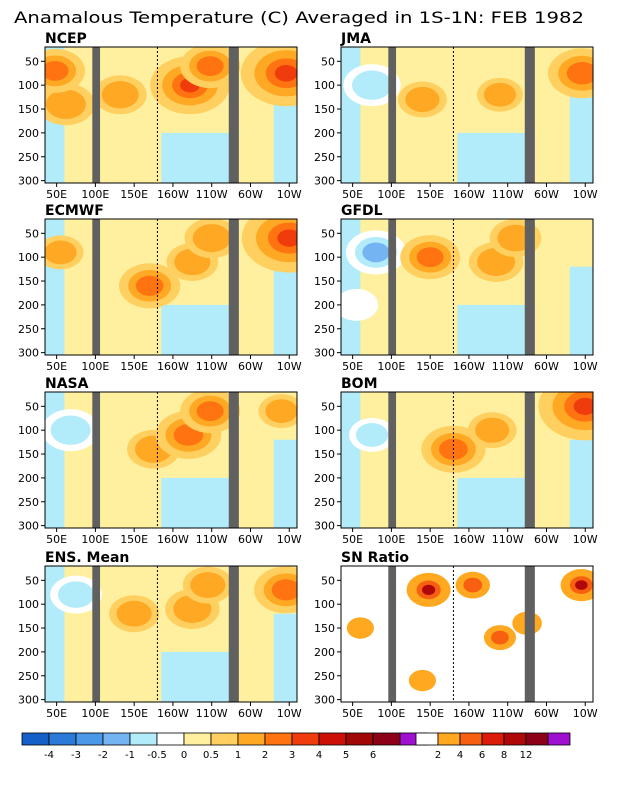 The height and width of the screenshot is (800, 618). Describe the element at coordinates (130, 755) in the screenshot. I see `colorbar-label: -1` at that location.